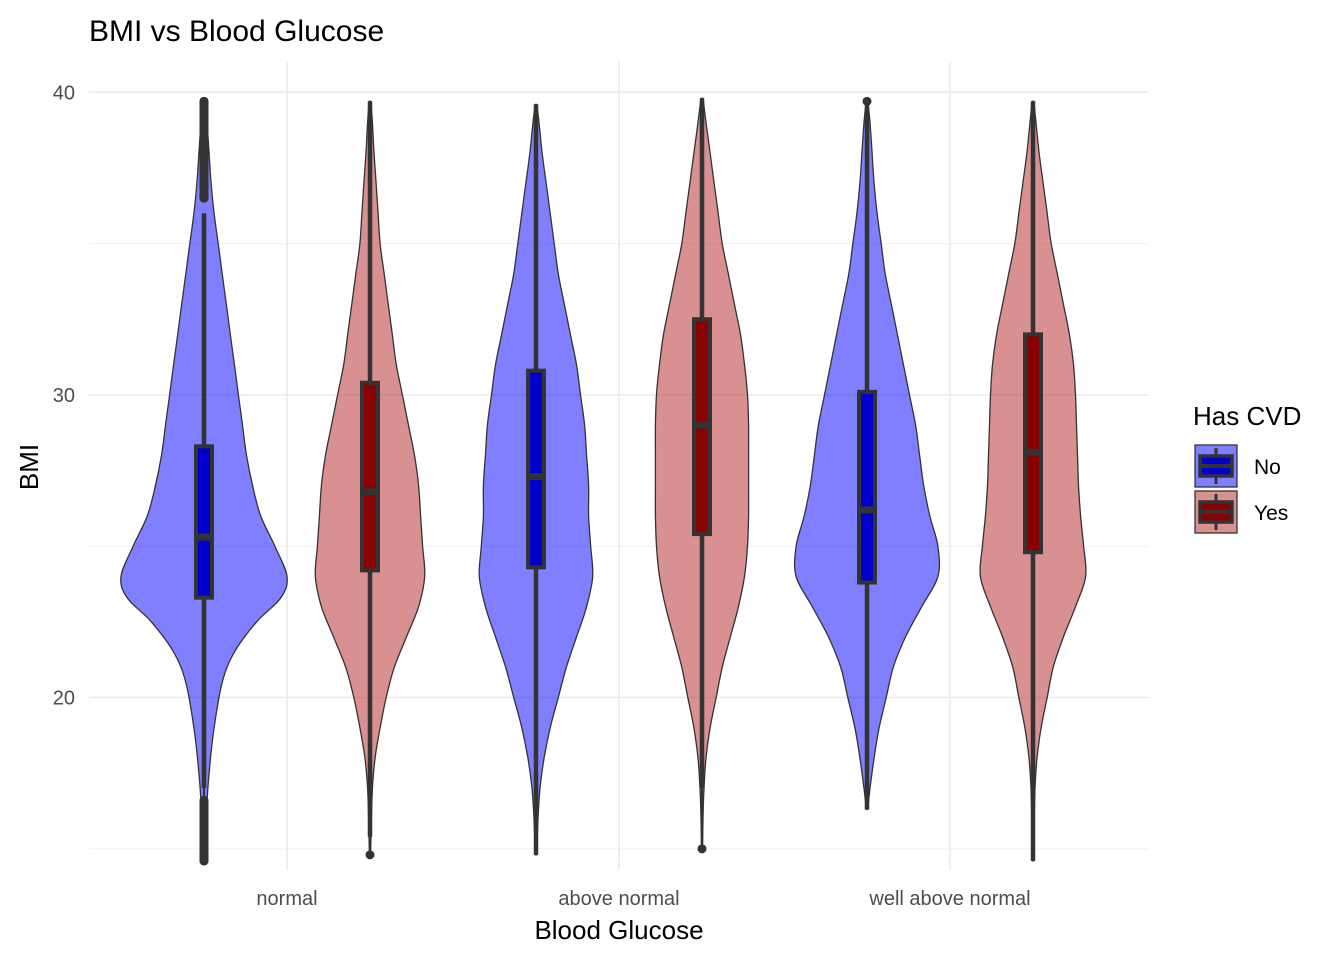 The image size is (1344, 960). What do you see at coordinates (618, 899) in the screenshot?
I see `x-tick-label: above normal` at bounding box center [618, 899].